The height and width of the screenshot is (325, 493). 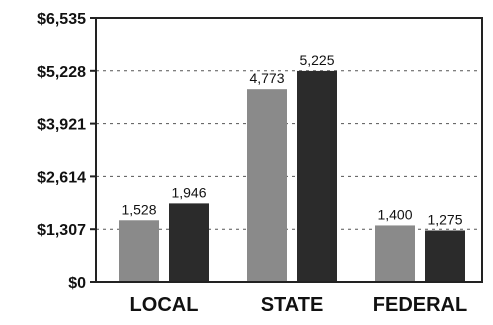 What do you see at coordinates (61, 125) in the screenshot?
I see `y-tick-label: $3,921` at bounding box center [61, 125].